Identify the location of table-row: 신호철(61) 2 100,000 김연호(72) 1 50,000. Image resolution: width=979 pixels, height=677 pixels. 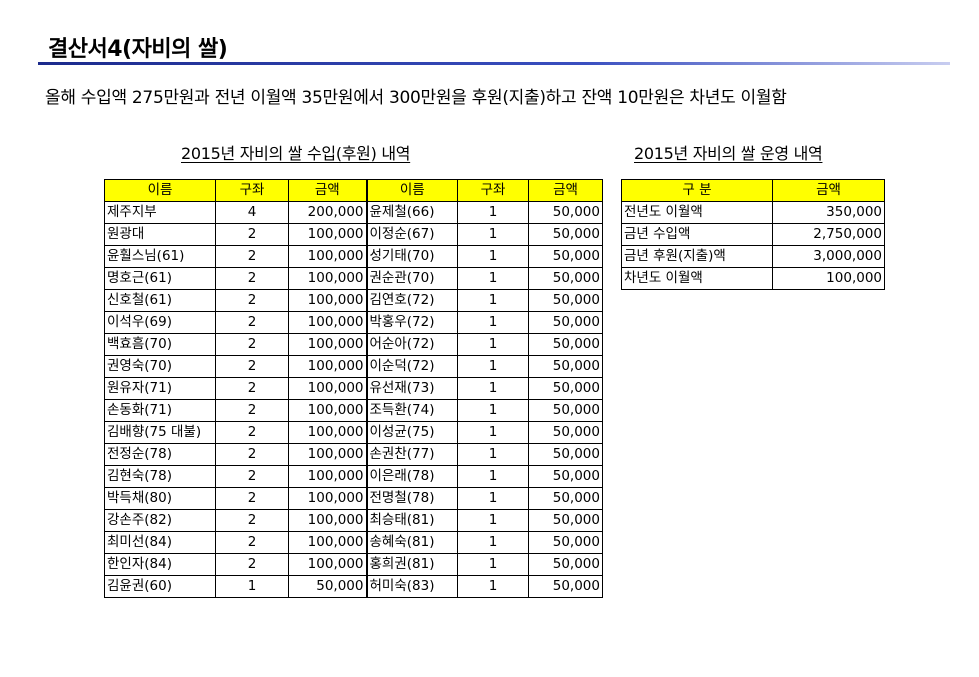
(353, 300).